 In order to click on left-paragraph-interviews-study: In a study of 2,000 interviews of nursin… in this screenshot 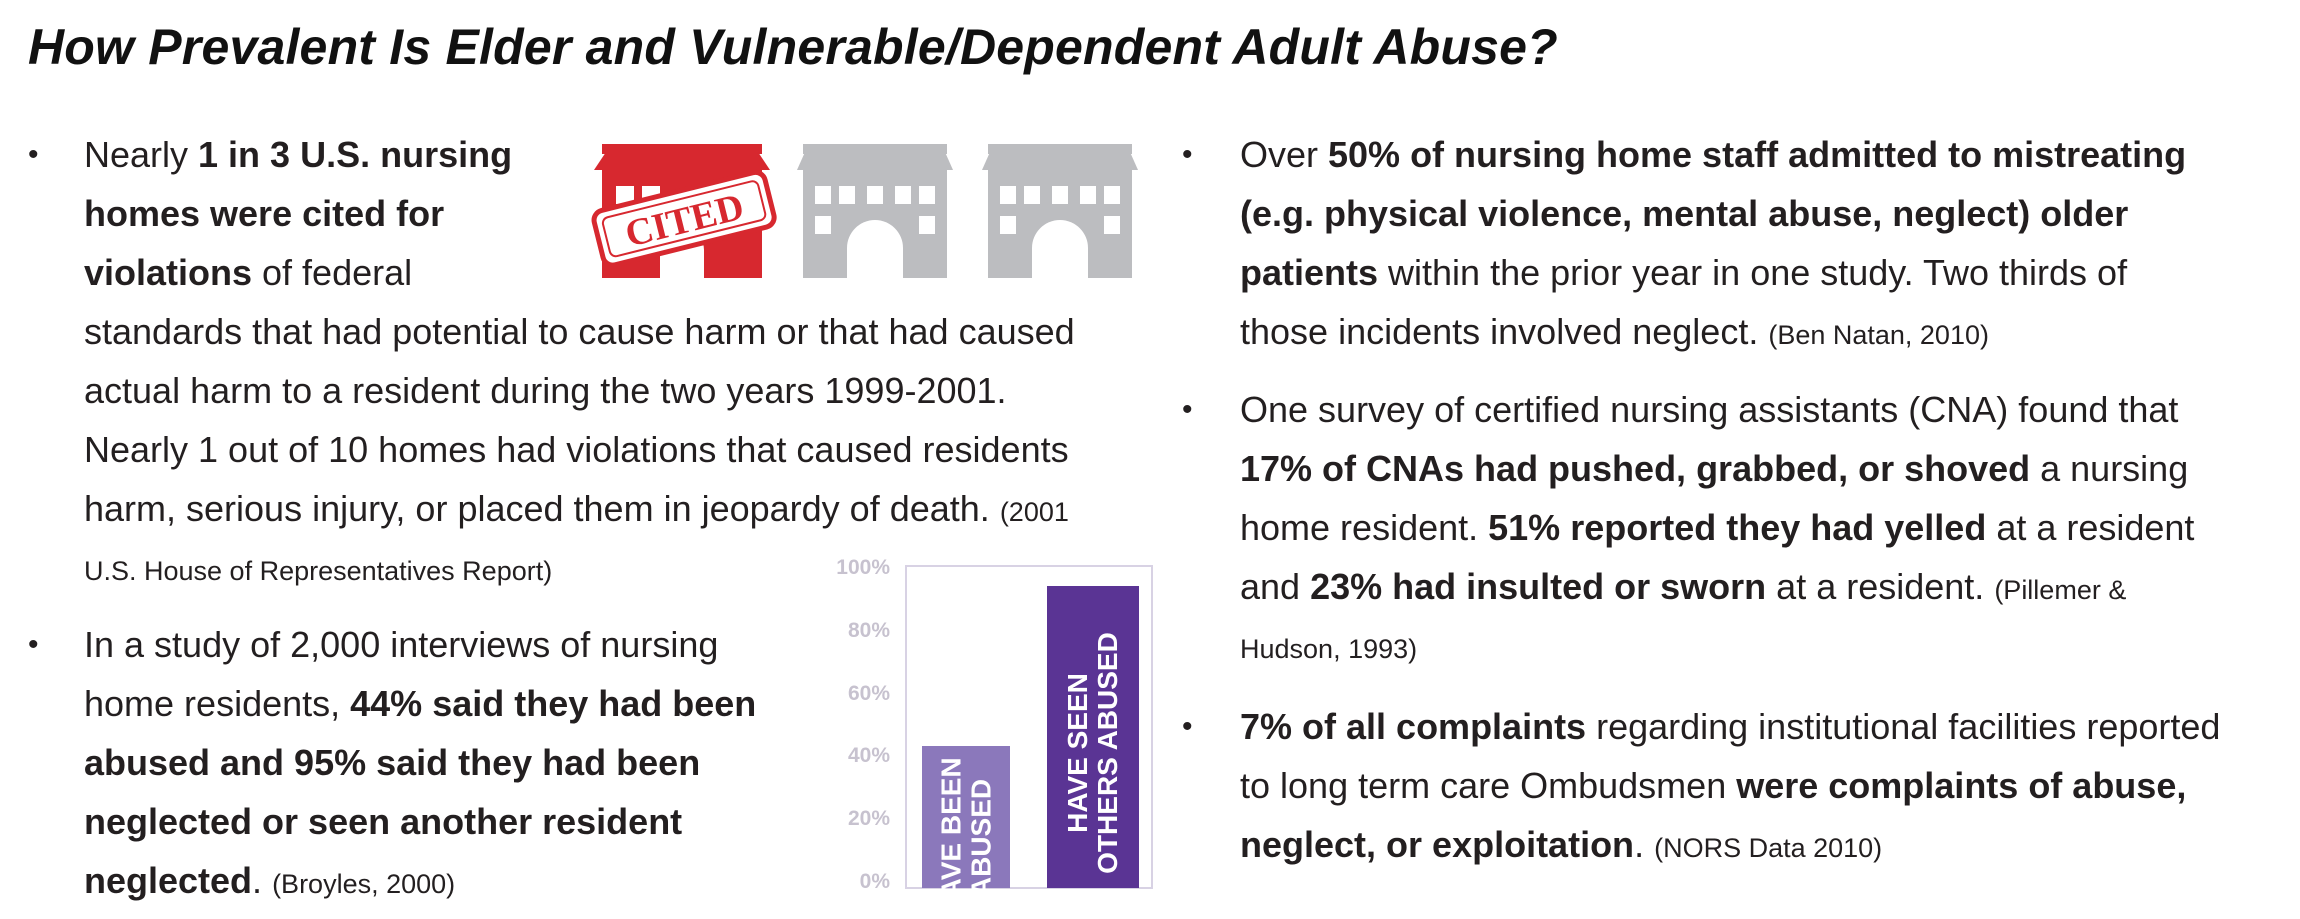, I will do `click(420, 762)`.